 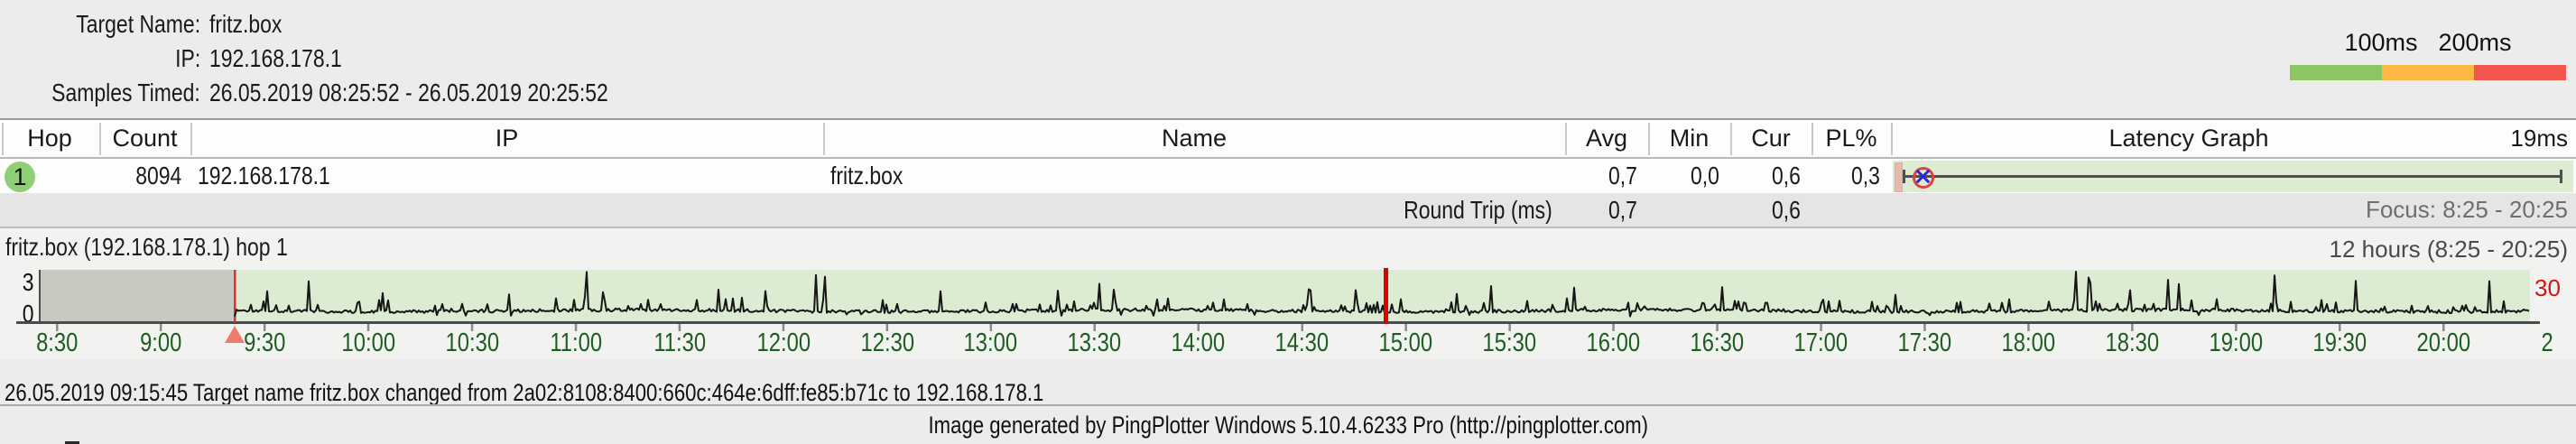 I want to click on hop-ip: 192.168.178.1, so click(x=264, y=176).